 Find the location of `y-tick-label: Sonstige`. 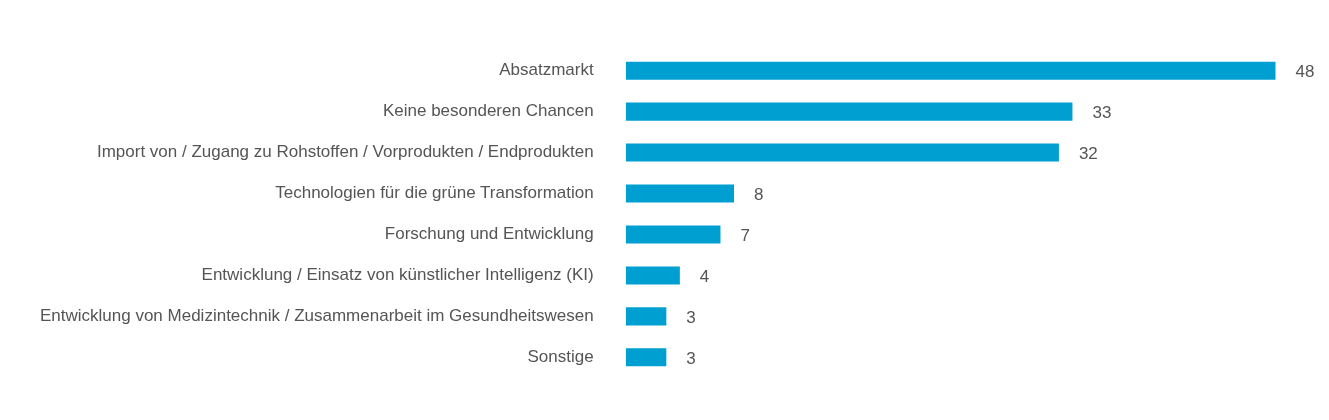

y-tick-label: Sonstige is located at coordinates (560, 357).